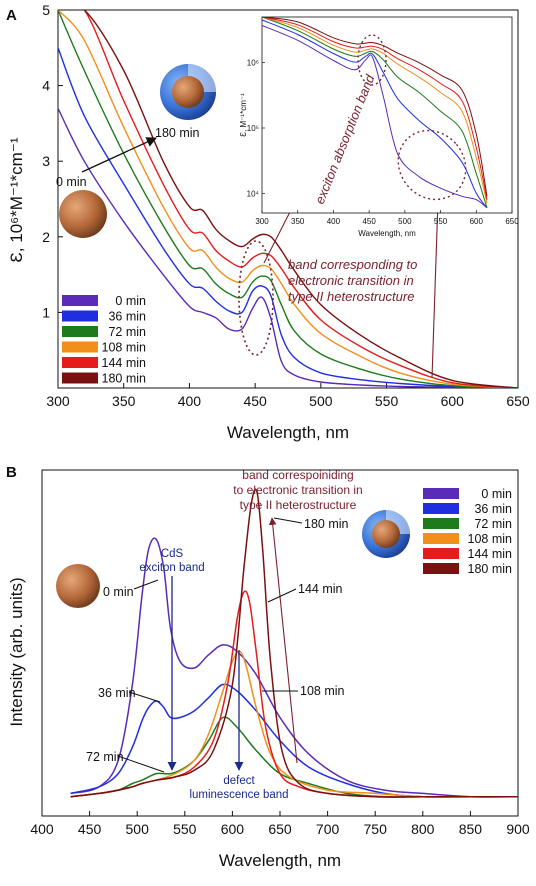  Describe the element at coordinates (376, 829) in the screenshot. I see `b-x-tick-label: 750` at that location.